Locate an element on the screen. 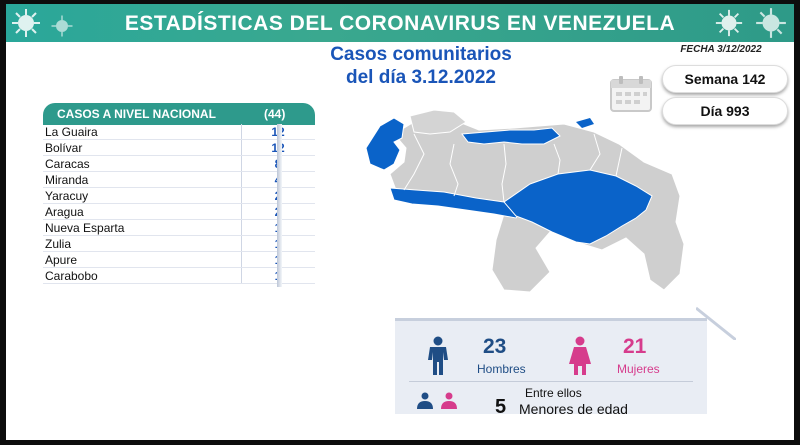  day-badge: Día 993 is located at coordinates (725, 111).